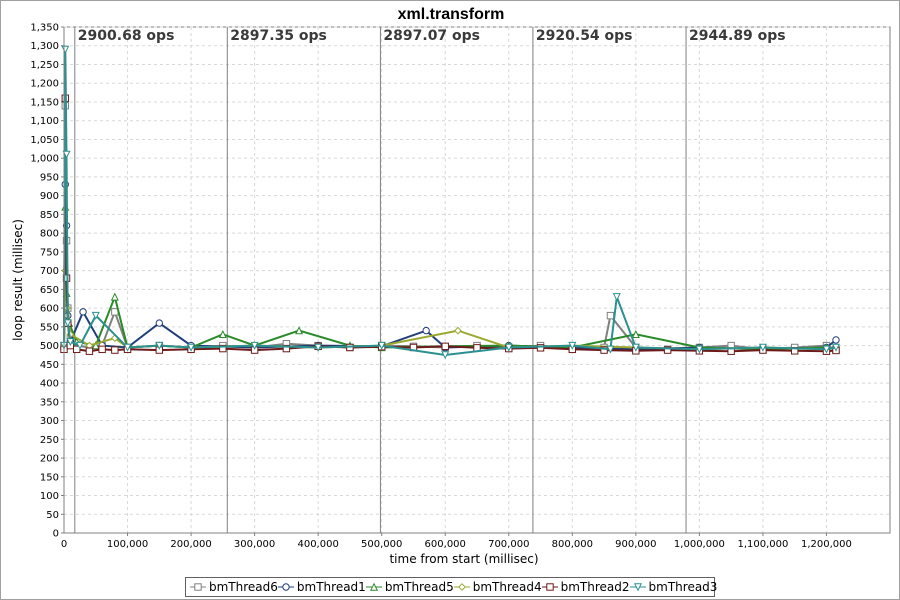 This screenshot has width=900, height=600. I want to click on legend-item-bmThread1: bmThread1, so click(321, 587).